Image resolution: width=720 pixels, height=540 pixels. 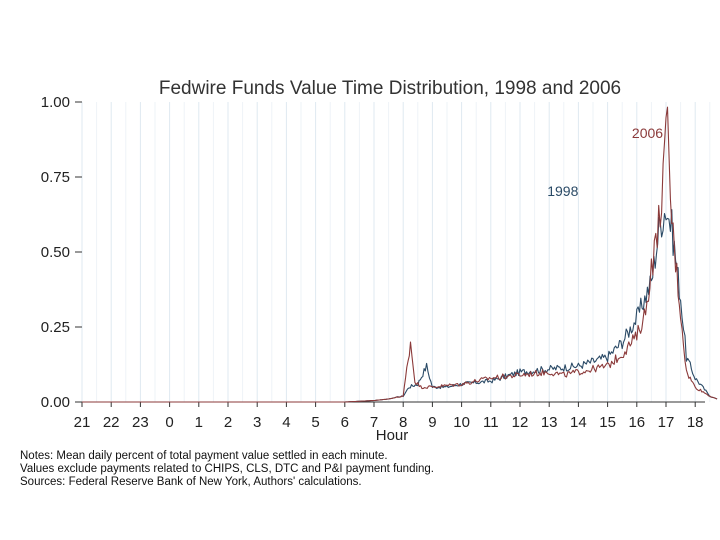 What do you see at coordinates (392, 435) in the screenshot?
I see `x-axis-title: Hour` at bounding box center [392, 435].